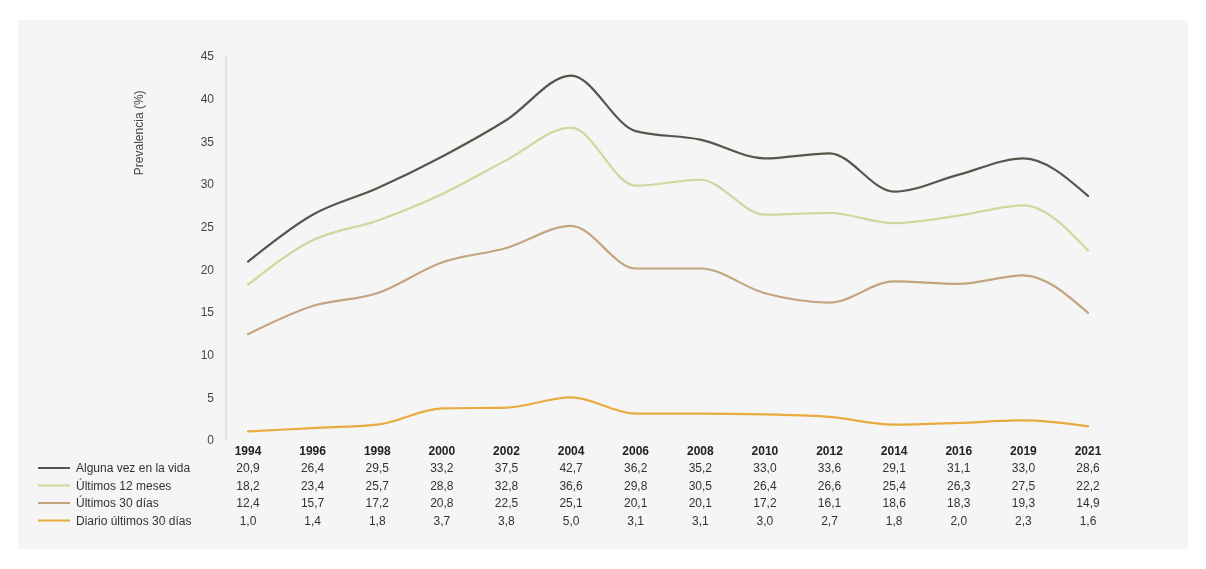 Image resolution: width=1206 pixels, height=569 pixels. Describe the element at coordinates (248, 468) in the screenshot. I see `data-label: 20,9` at that location.